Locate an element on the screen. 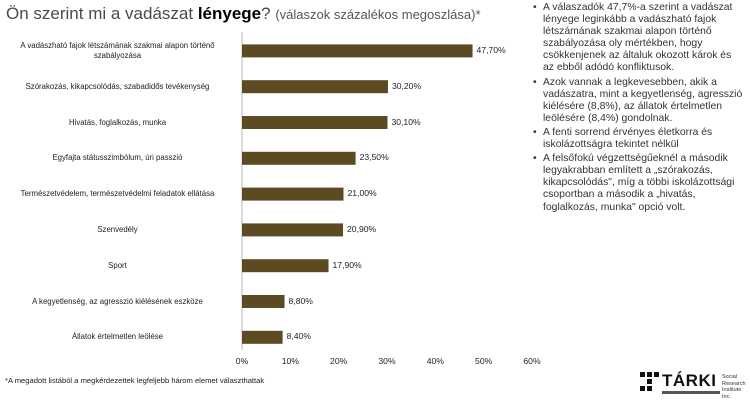 The height and width of the screenshot is (403, 750). logo-tagline-line: Institute Inc. is located at coordinates (732, 393).